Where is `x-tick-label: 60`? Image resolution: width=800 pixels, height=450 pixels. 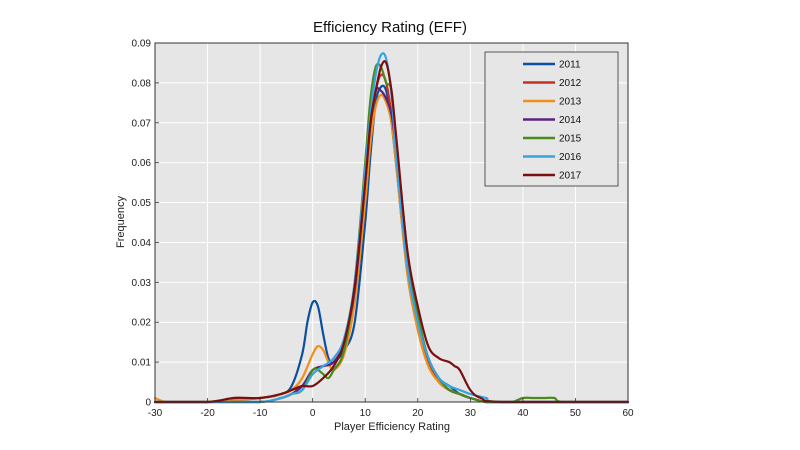
x-tick-label: 60 is located at coordinates (628, 413).